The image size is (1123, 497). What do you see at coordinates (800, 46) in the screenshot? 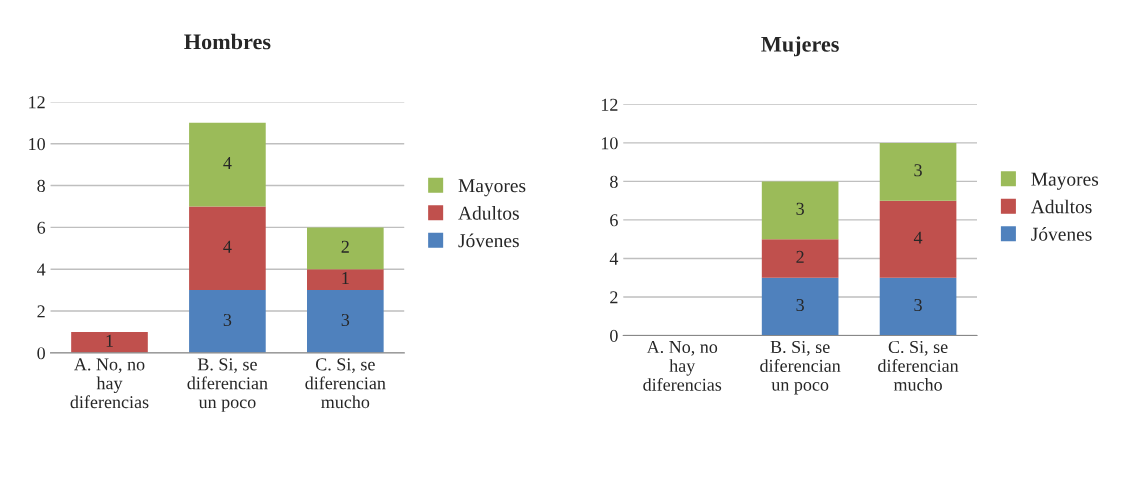
I see `chart-title: Mujeres` at bounding box center [800, 46].